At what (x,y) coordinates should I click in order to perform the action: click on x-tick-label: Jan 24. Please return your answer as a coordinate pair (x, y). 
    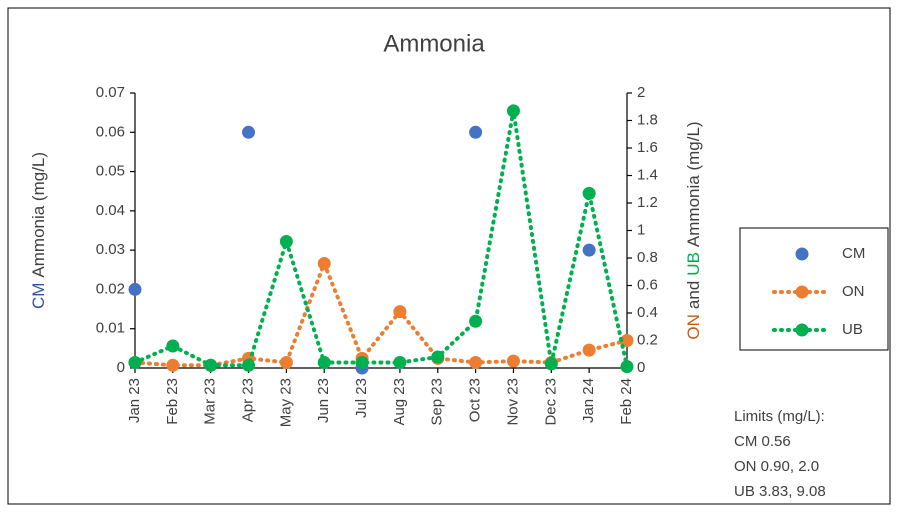
    Looking at the image, I should click on (588, 400).